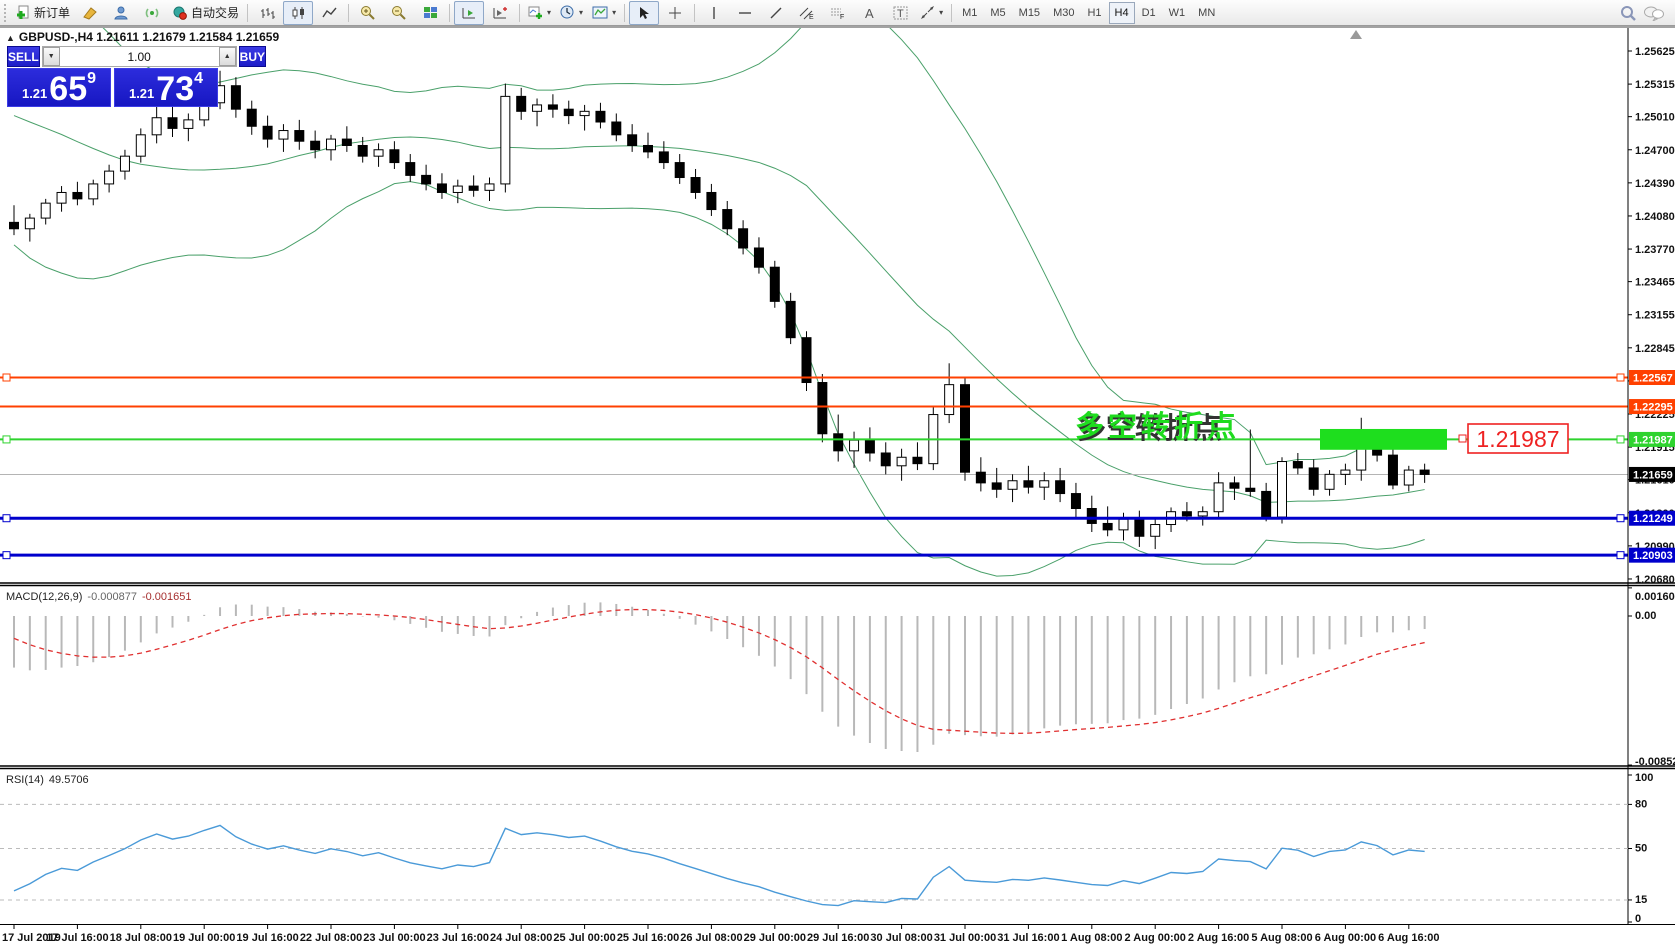  I want to click on time-tick-label: 2 Aug 00:00, so click(1155, 938).